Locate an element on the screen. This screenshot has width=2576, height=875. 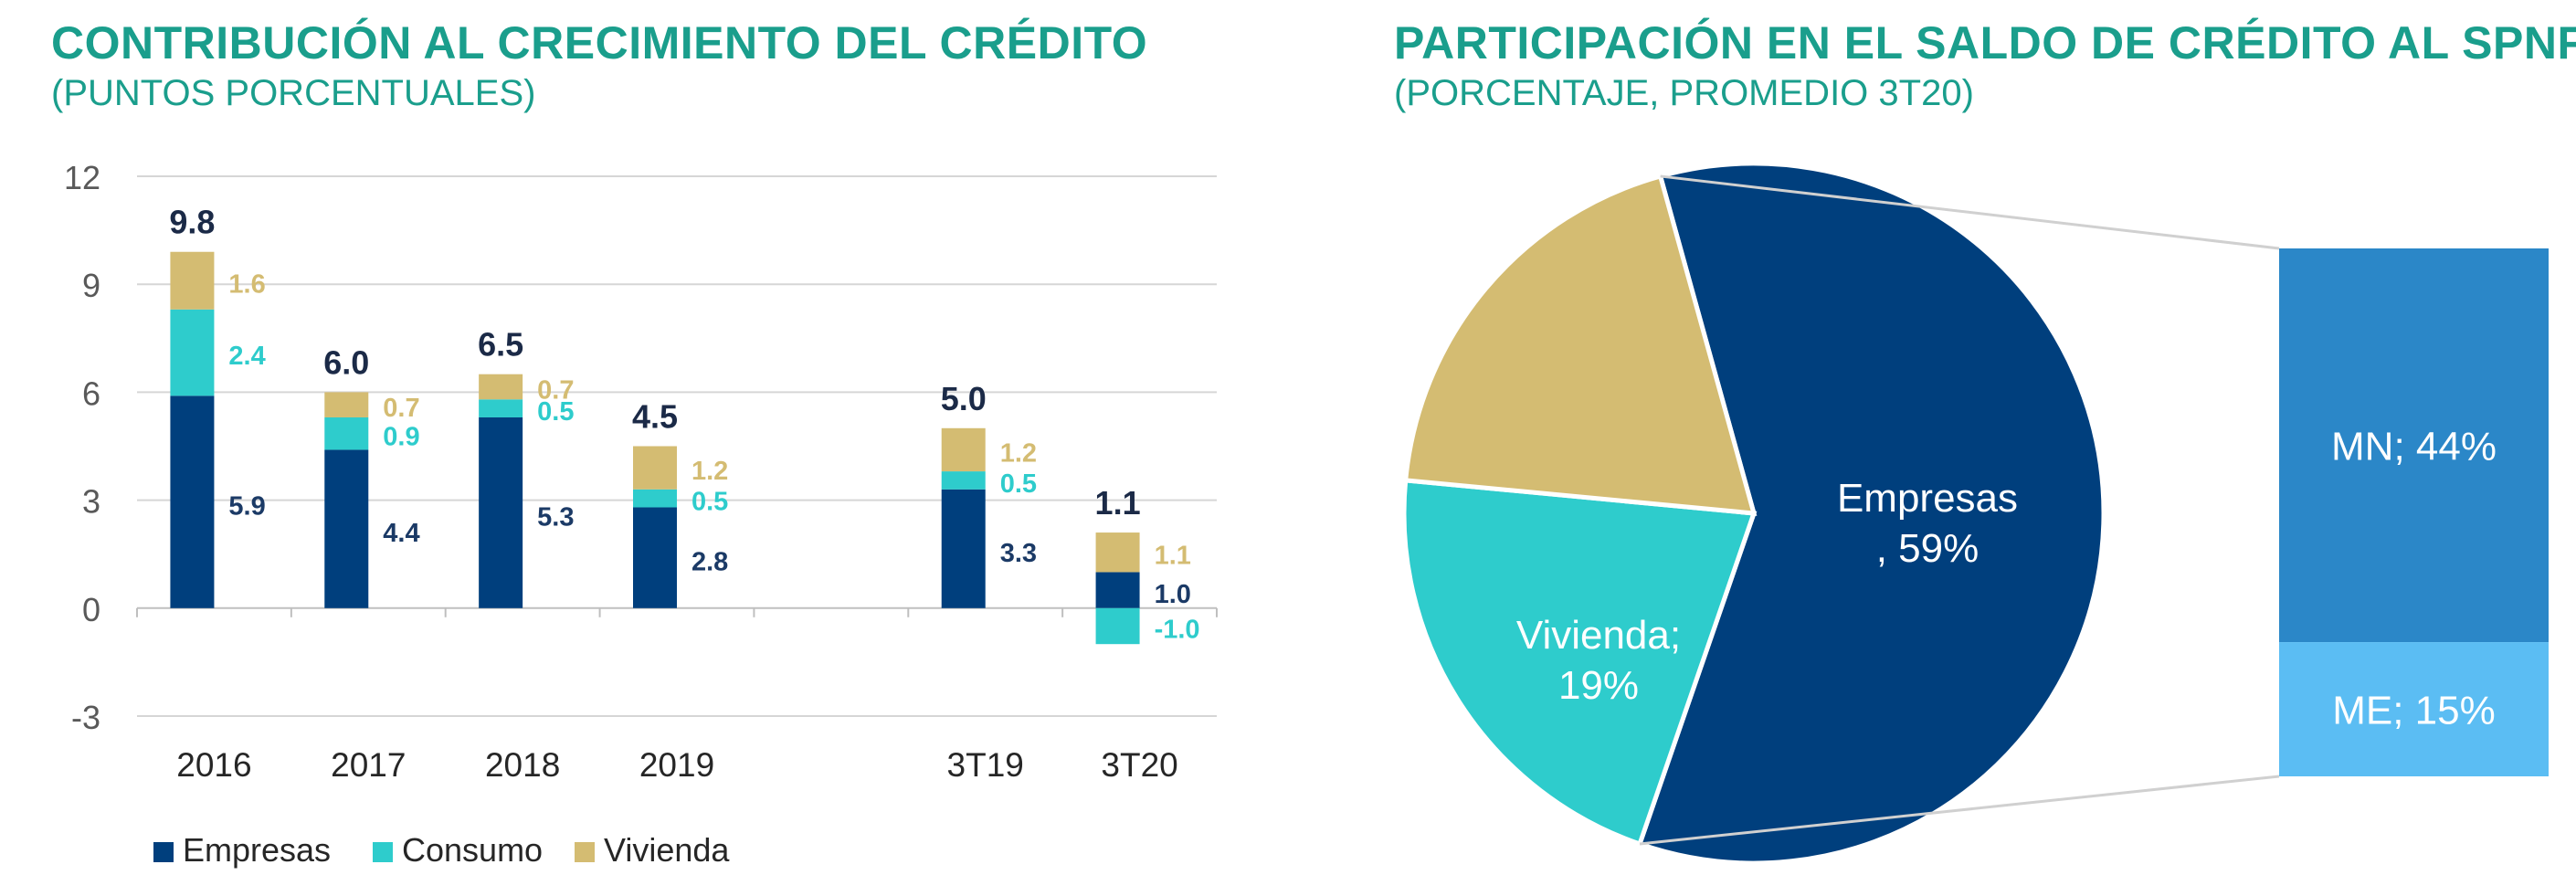
data-label-empresas: 5.9 is located at coordinates (246, 507).